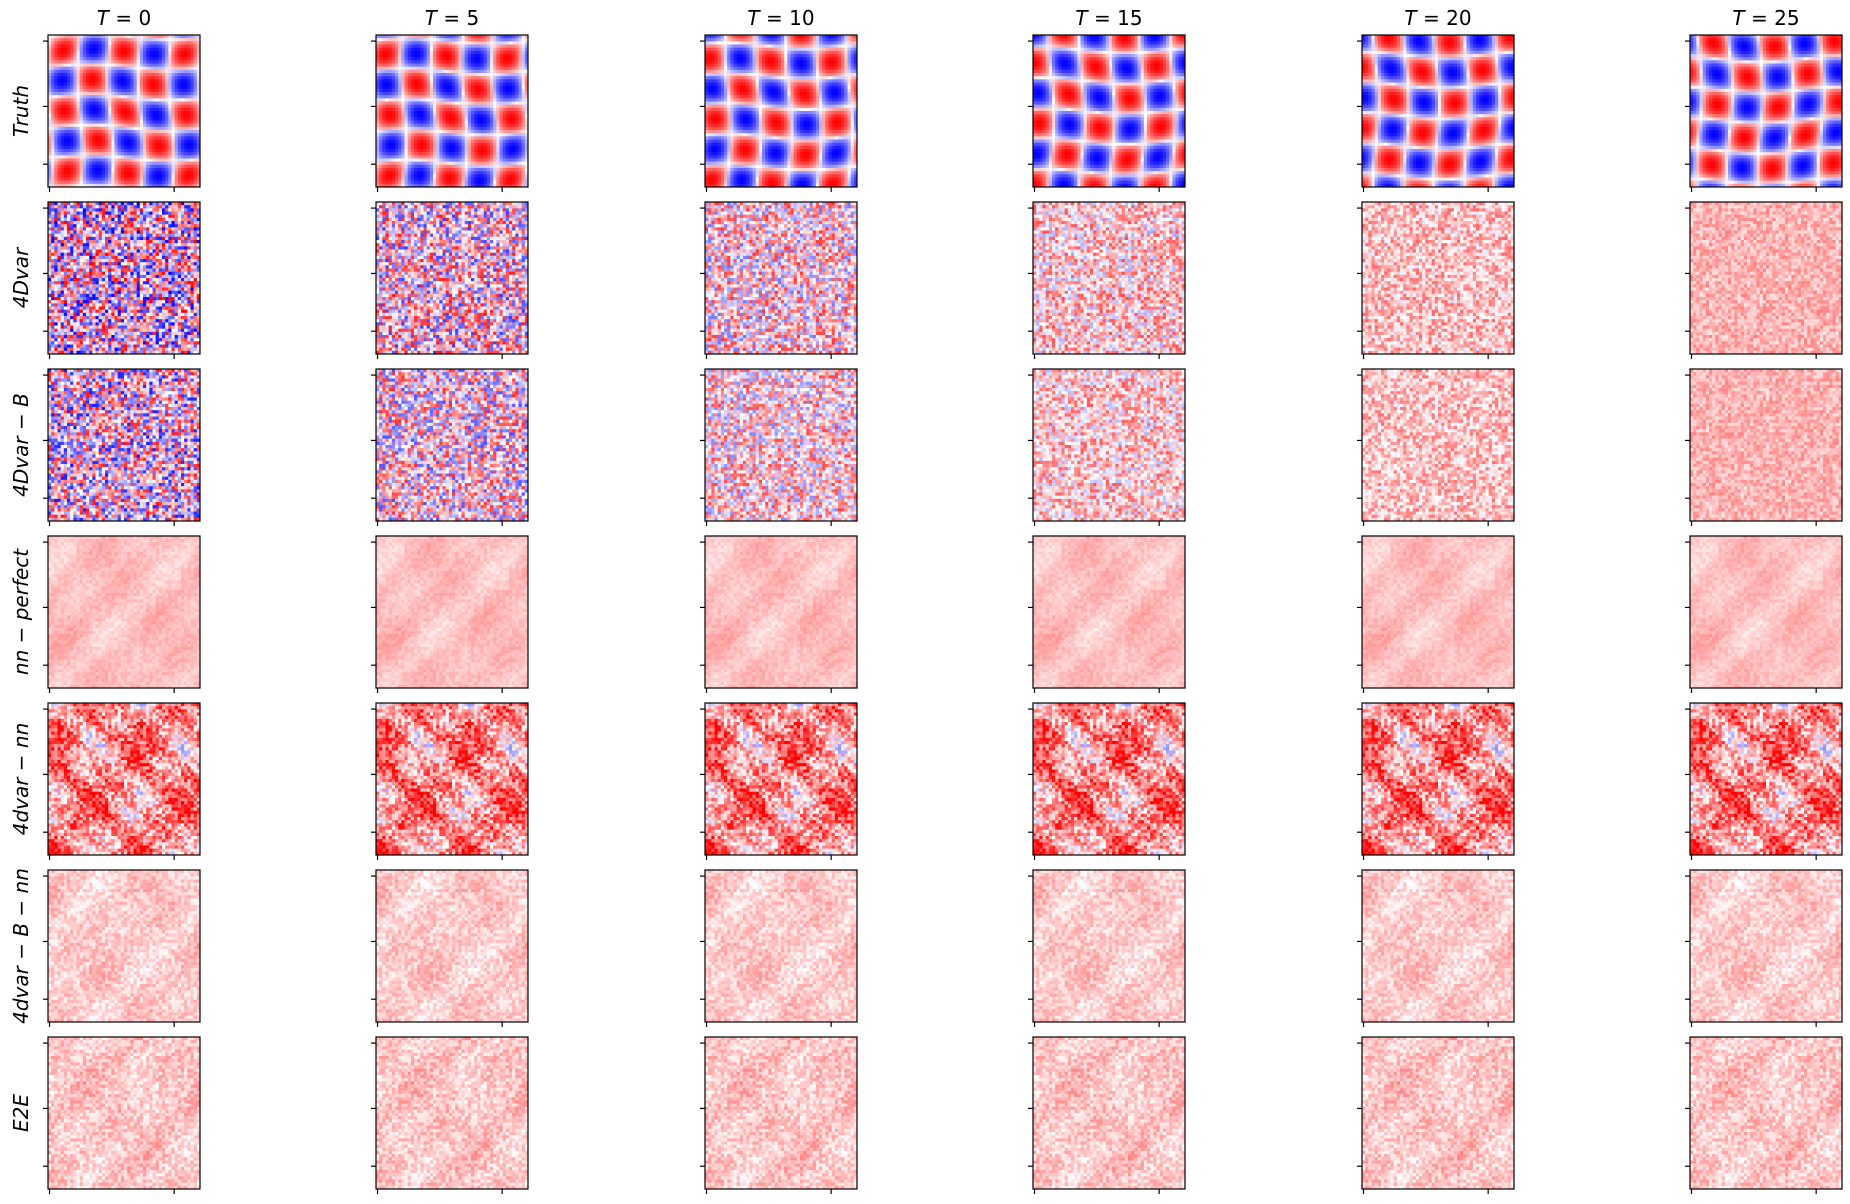  What do you see at coordinates (21, 611) in the screenshot?
I see `row-label-3: nn − perfect` at bounding box center [21, 611].